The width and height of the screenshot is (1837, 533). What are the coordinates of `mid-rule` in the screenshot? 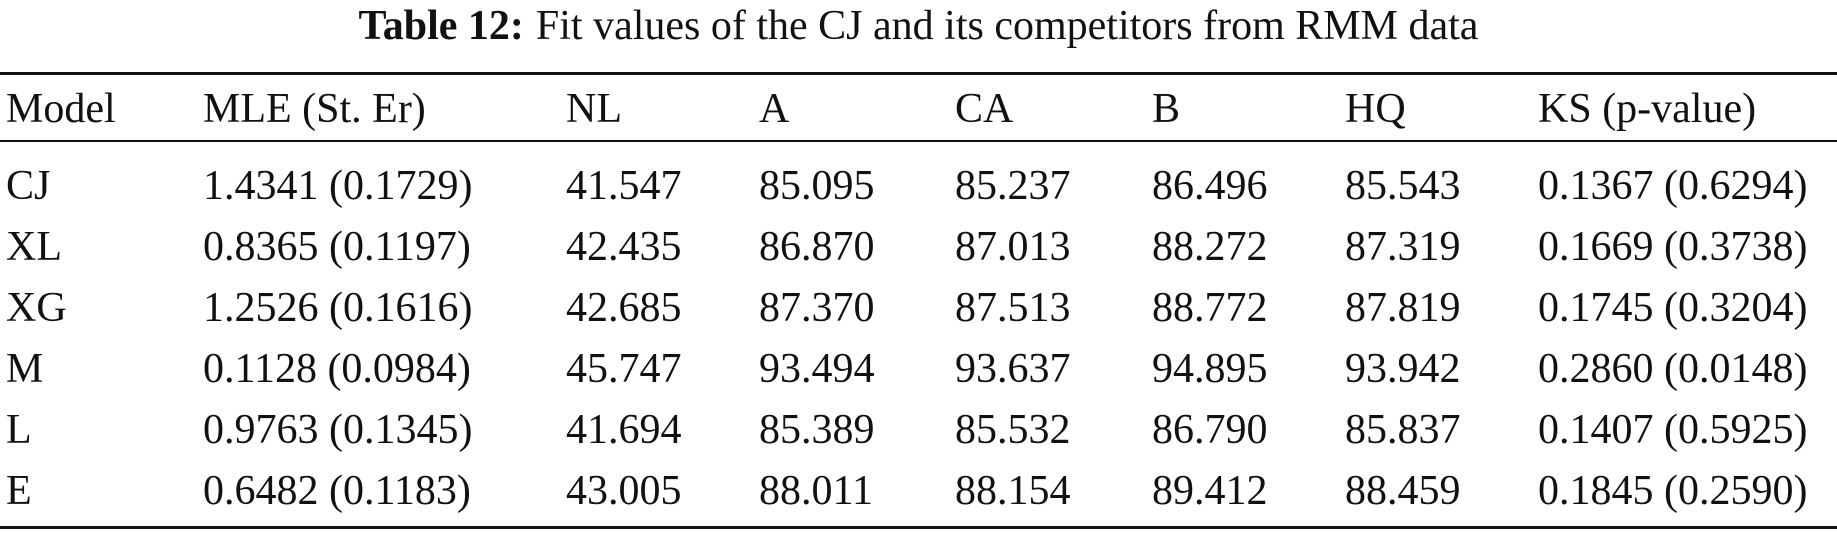 It's located at (918, 141).